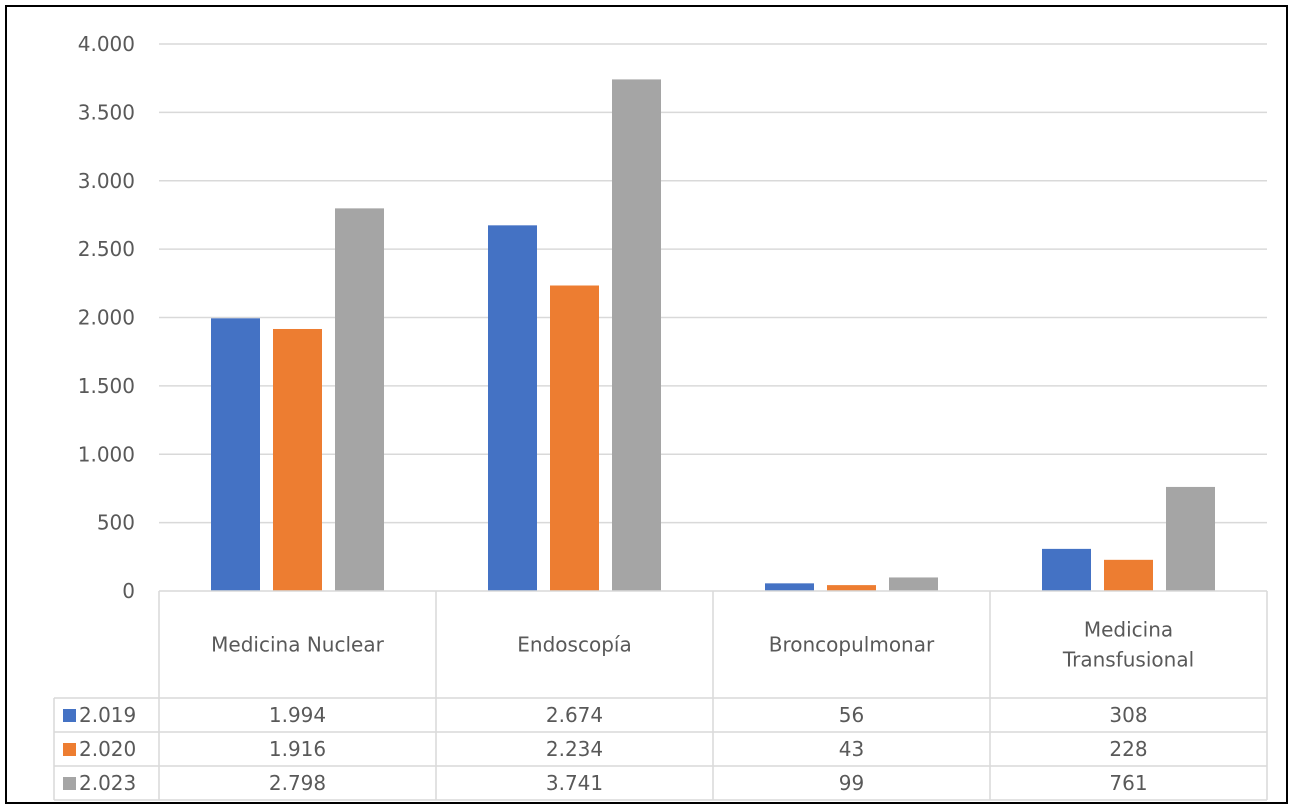  What do you see at coordinates (297, 783) in the screenshot?
I see `table-cell: 2.798` at bounding box center [297, 783].